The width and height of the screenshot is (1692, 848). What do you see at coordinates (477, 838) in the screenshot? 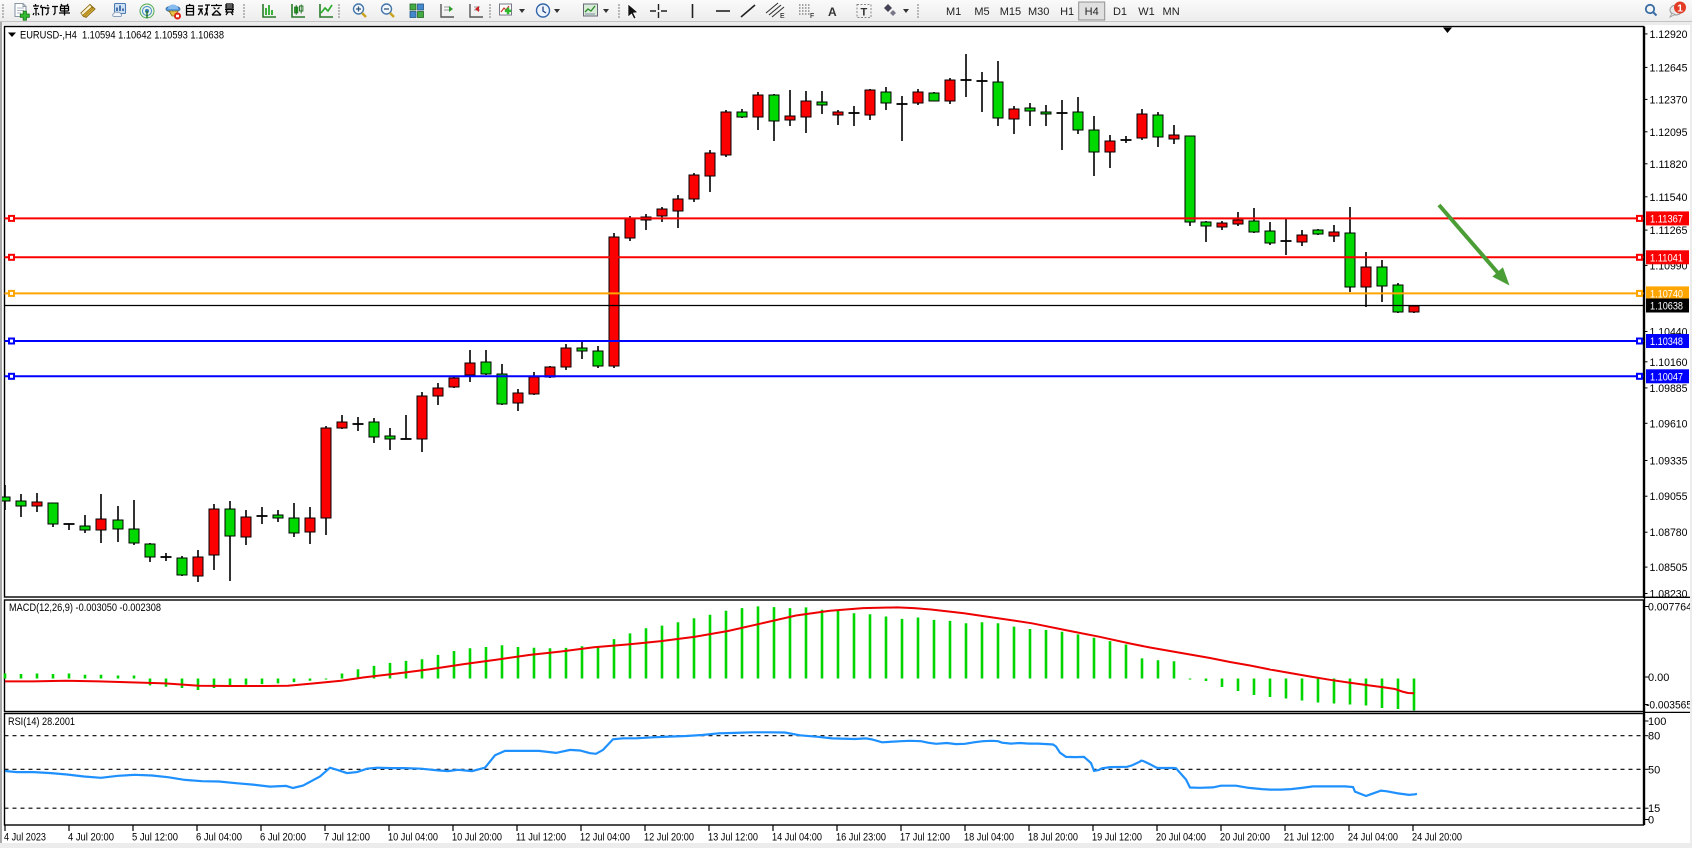
I see `svg-text: 10 Jul 20:00` at bounding box center [477, 838].